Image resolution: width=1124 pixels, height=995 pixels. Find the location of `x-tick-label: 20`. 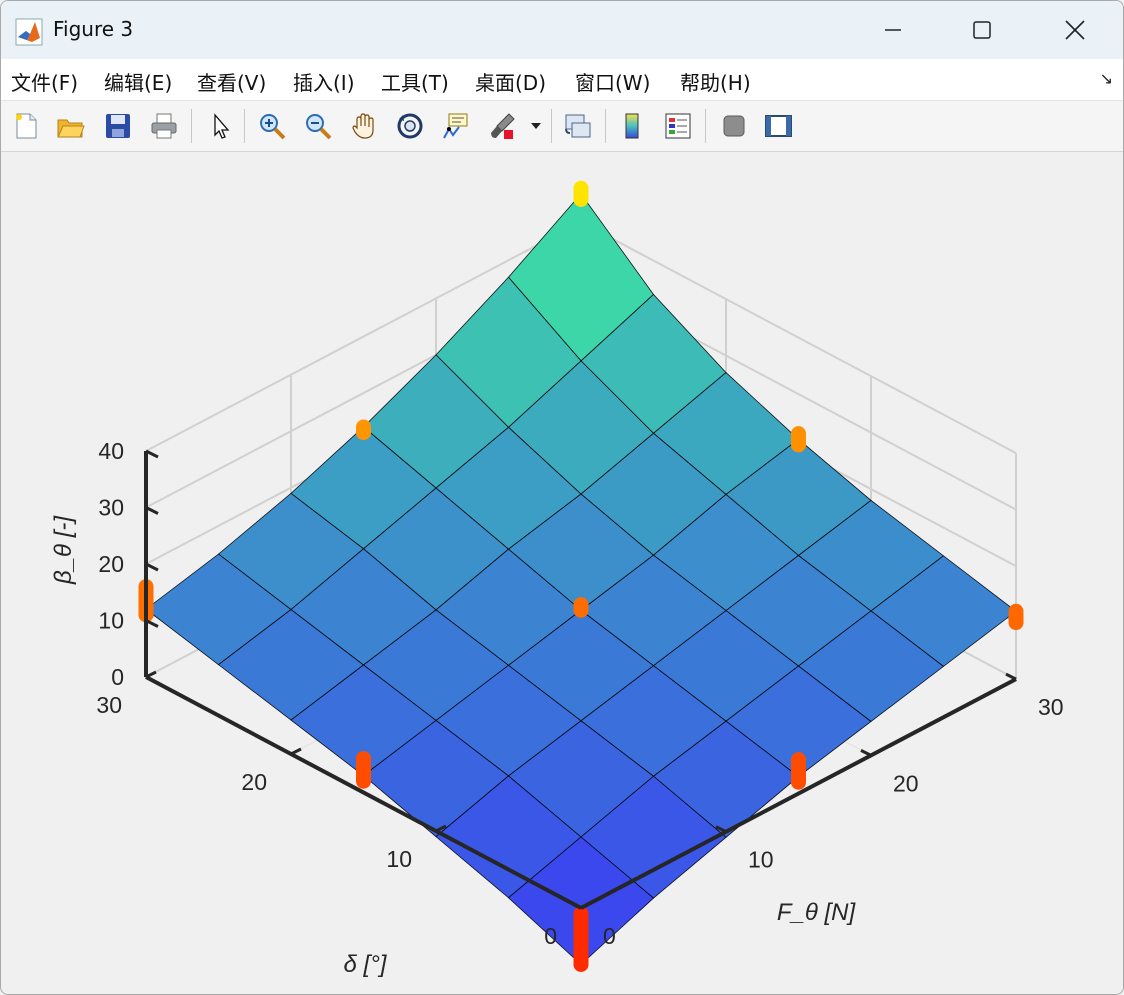

x-tick-label: 20 is located at coordinates (254, 782).